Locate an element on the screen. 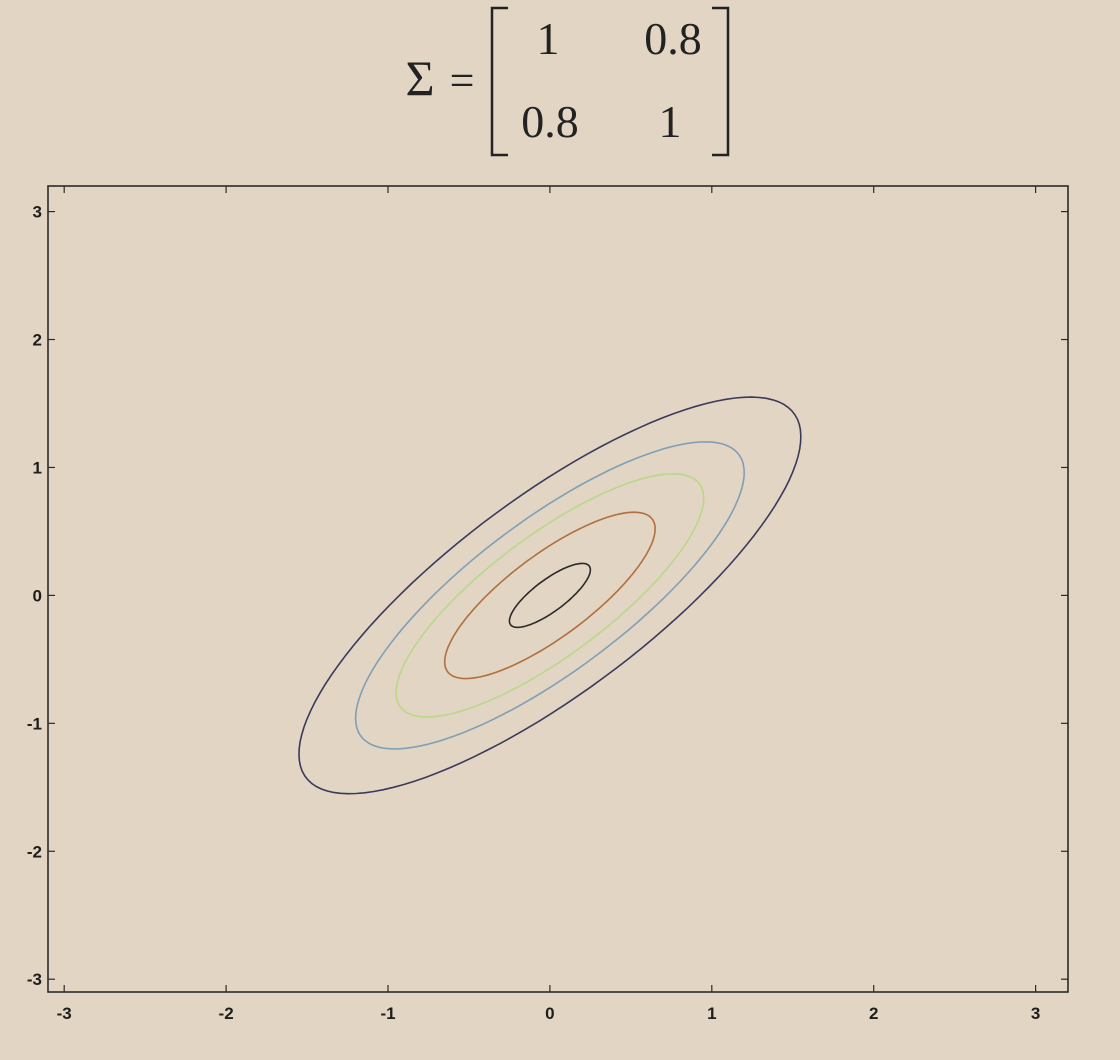 This screenshot has width=1120, height=1060. x-tick-labels: -3 -2 -1 0 1 2 3 is located at coordinates (549, 1013).